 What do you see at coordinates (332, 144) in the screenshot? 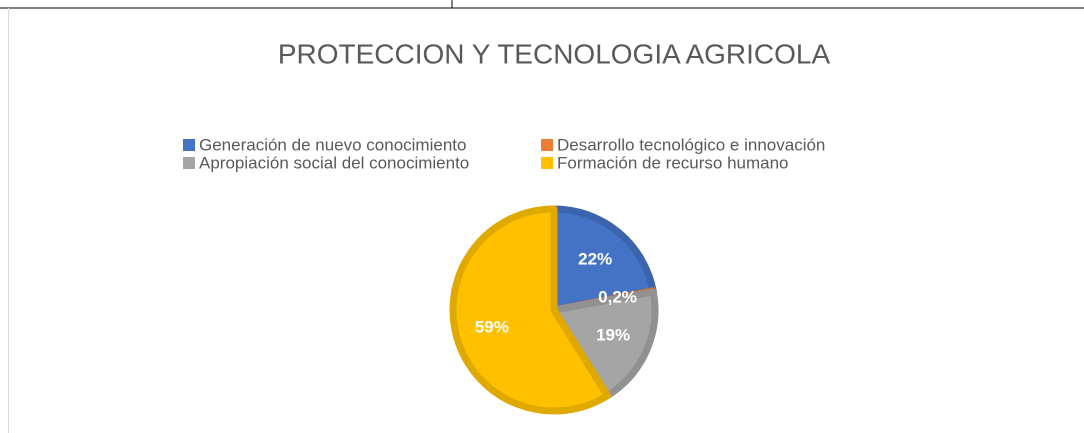
I see `legend-label: Generación de nuevo conocimiento` at bounding box center [332, 144].